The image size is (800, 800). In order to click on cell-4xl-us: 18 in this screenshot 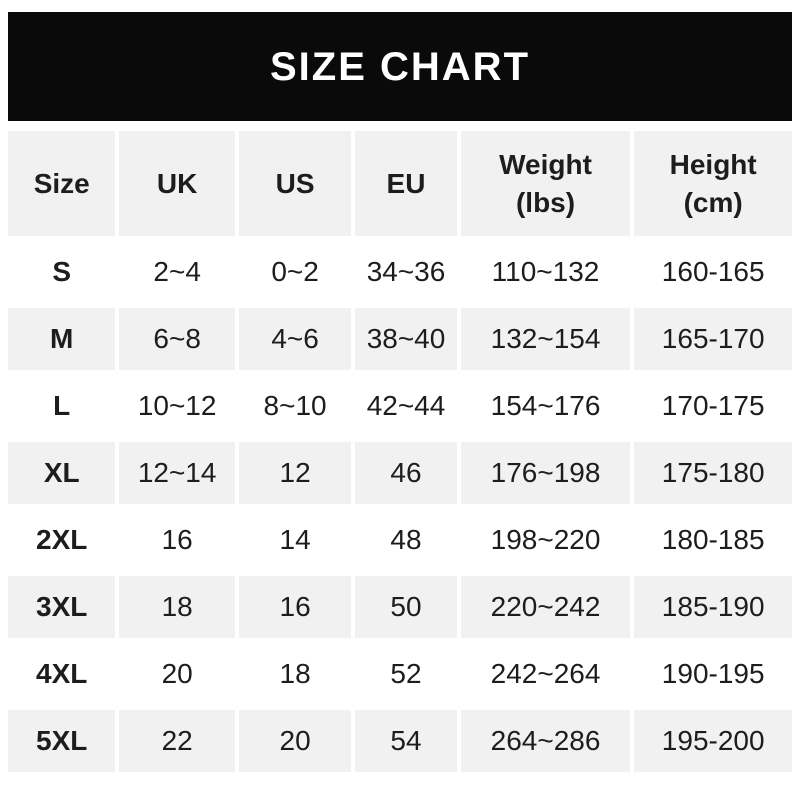, I will do `click(295, 674)`.